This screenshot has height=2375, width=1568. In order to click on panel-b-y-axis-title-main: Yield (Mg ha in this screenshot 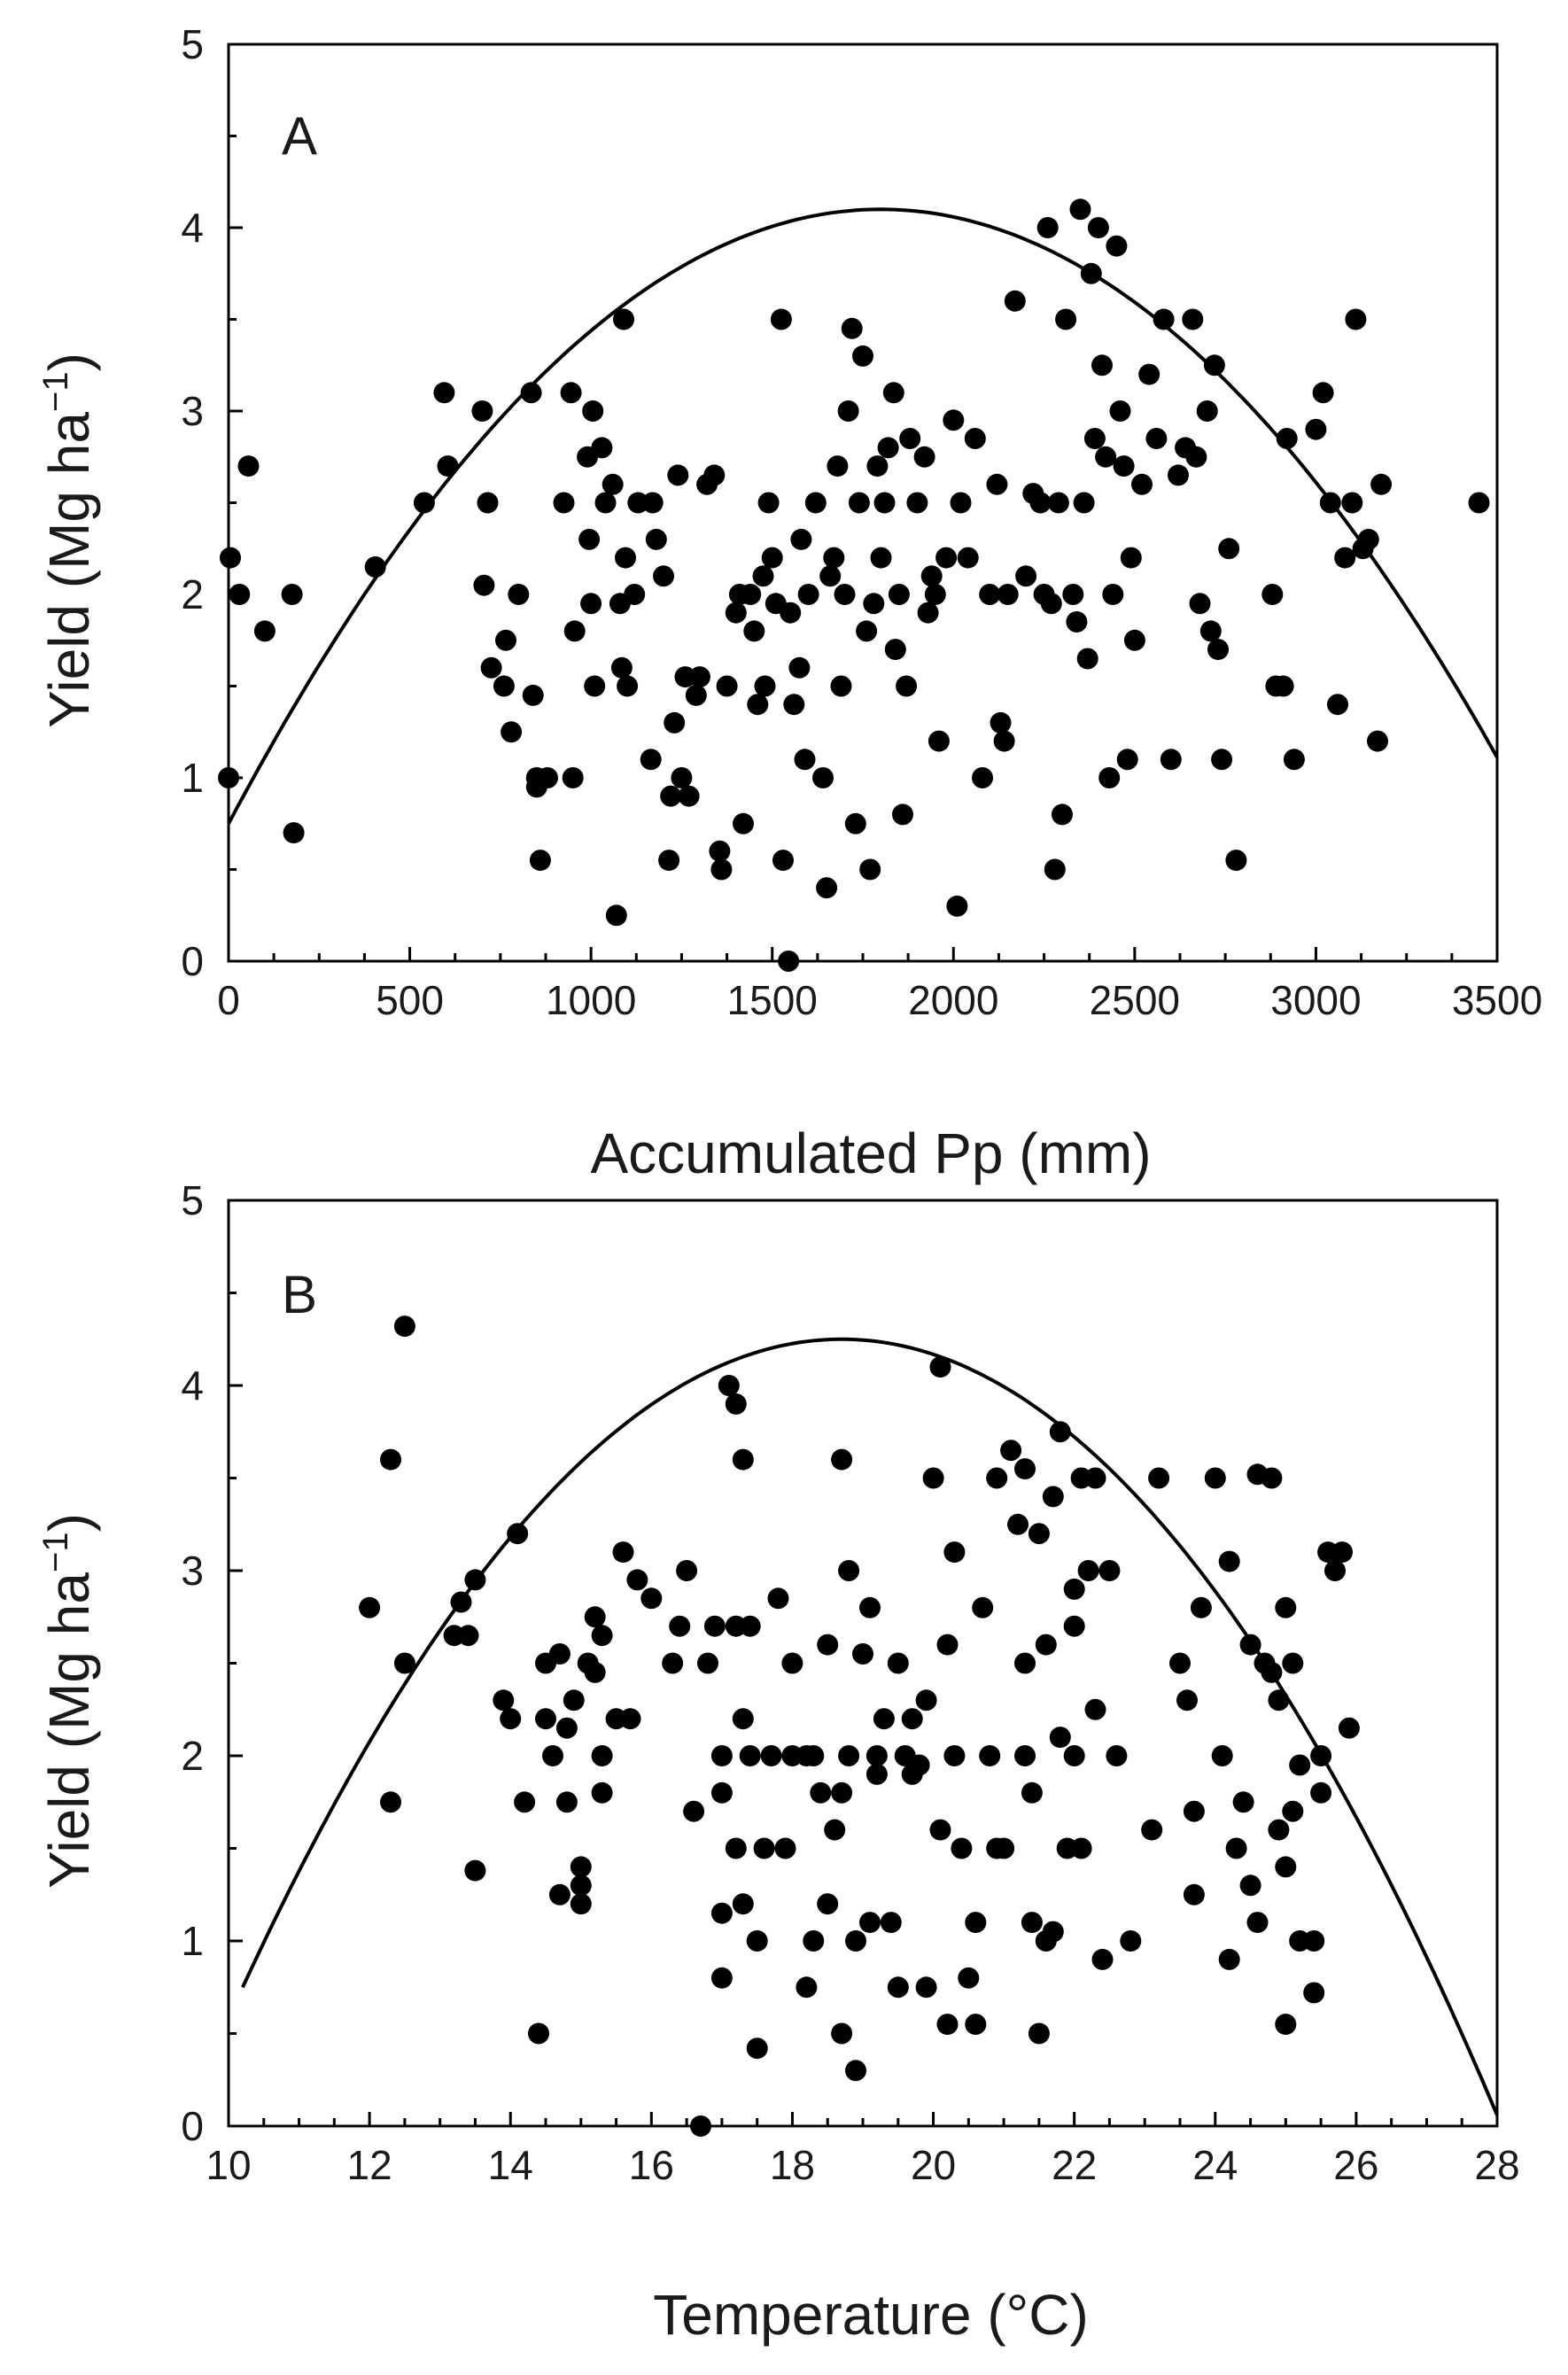, I will do `click(69, 1730)`.